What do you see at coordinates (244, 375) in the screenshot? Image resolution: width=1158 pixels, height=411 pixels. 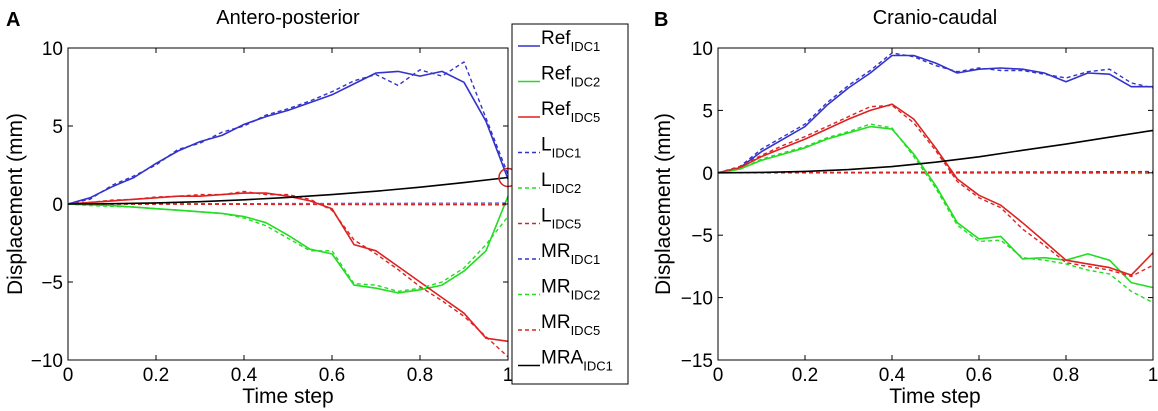 I see `panel-a-xtick-label: 0.4` at bounding box center [244, 375].